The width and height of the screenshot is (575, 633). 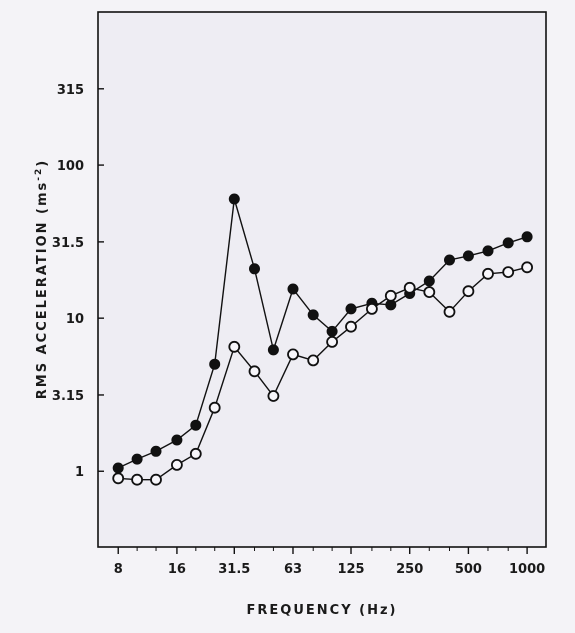 I want to click on y-tick-label: 315, so click(x=70, y=90).